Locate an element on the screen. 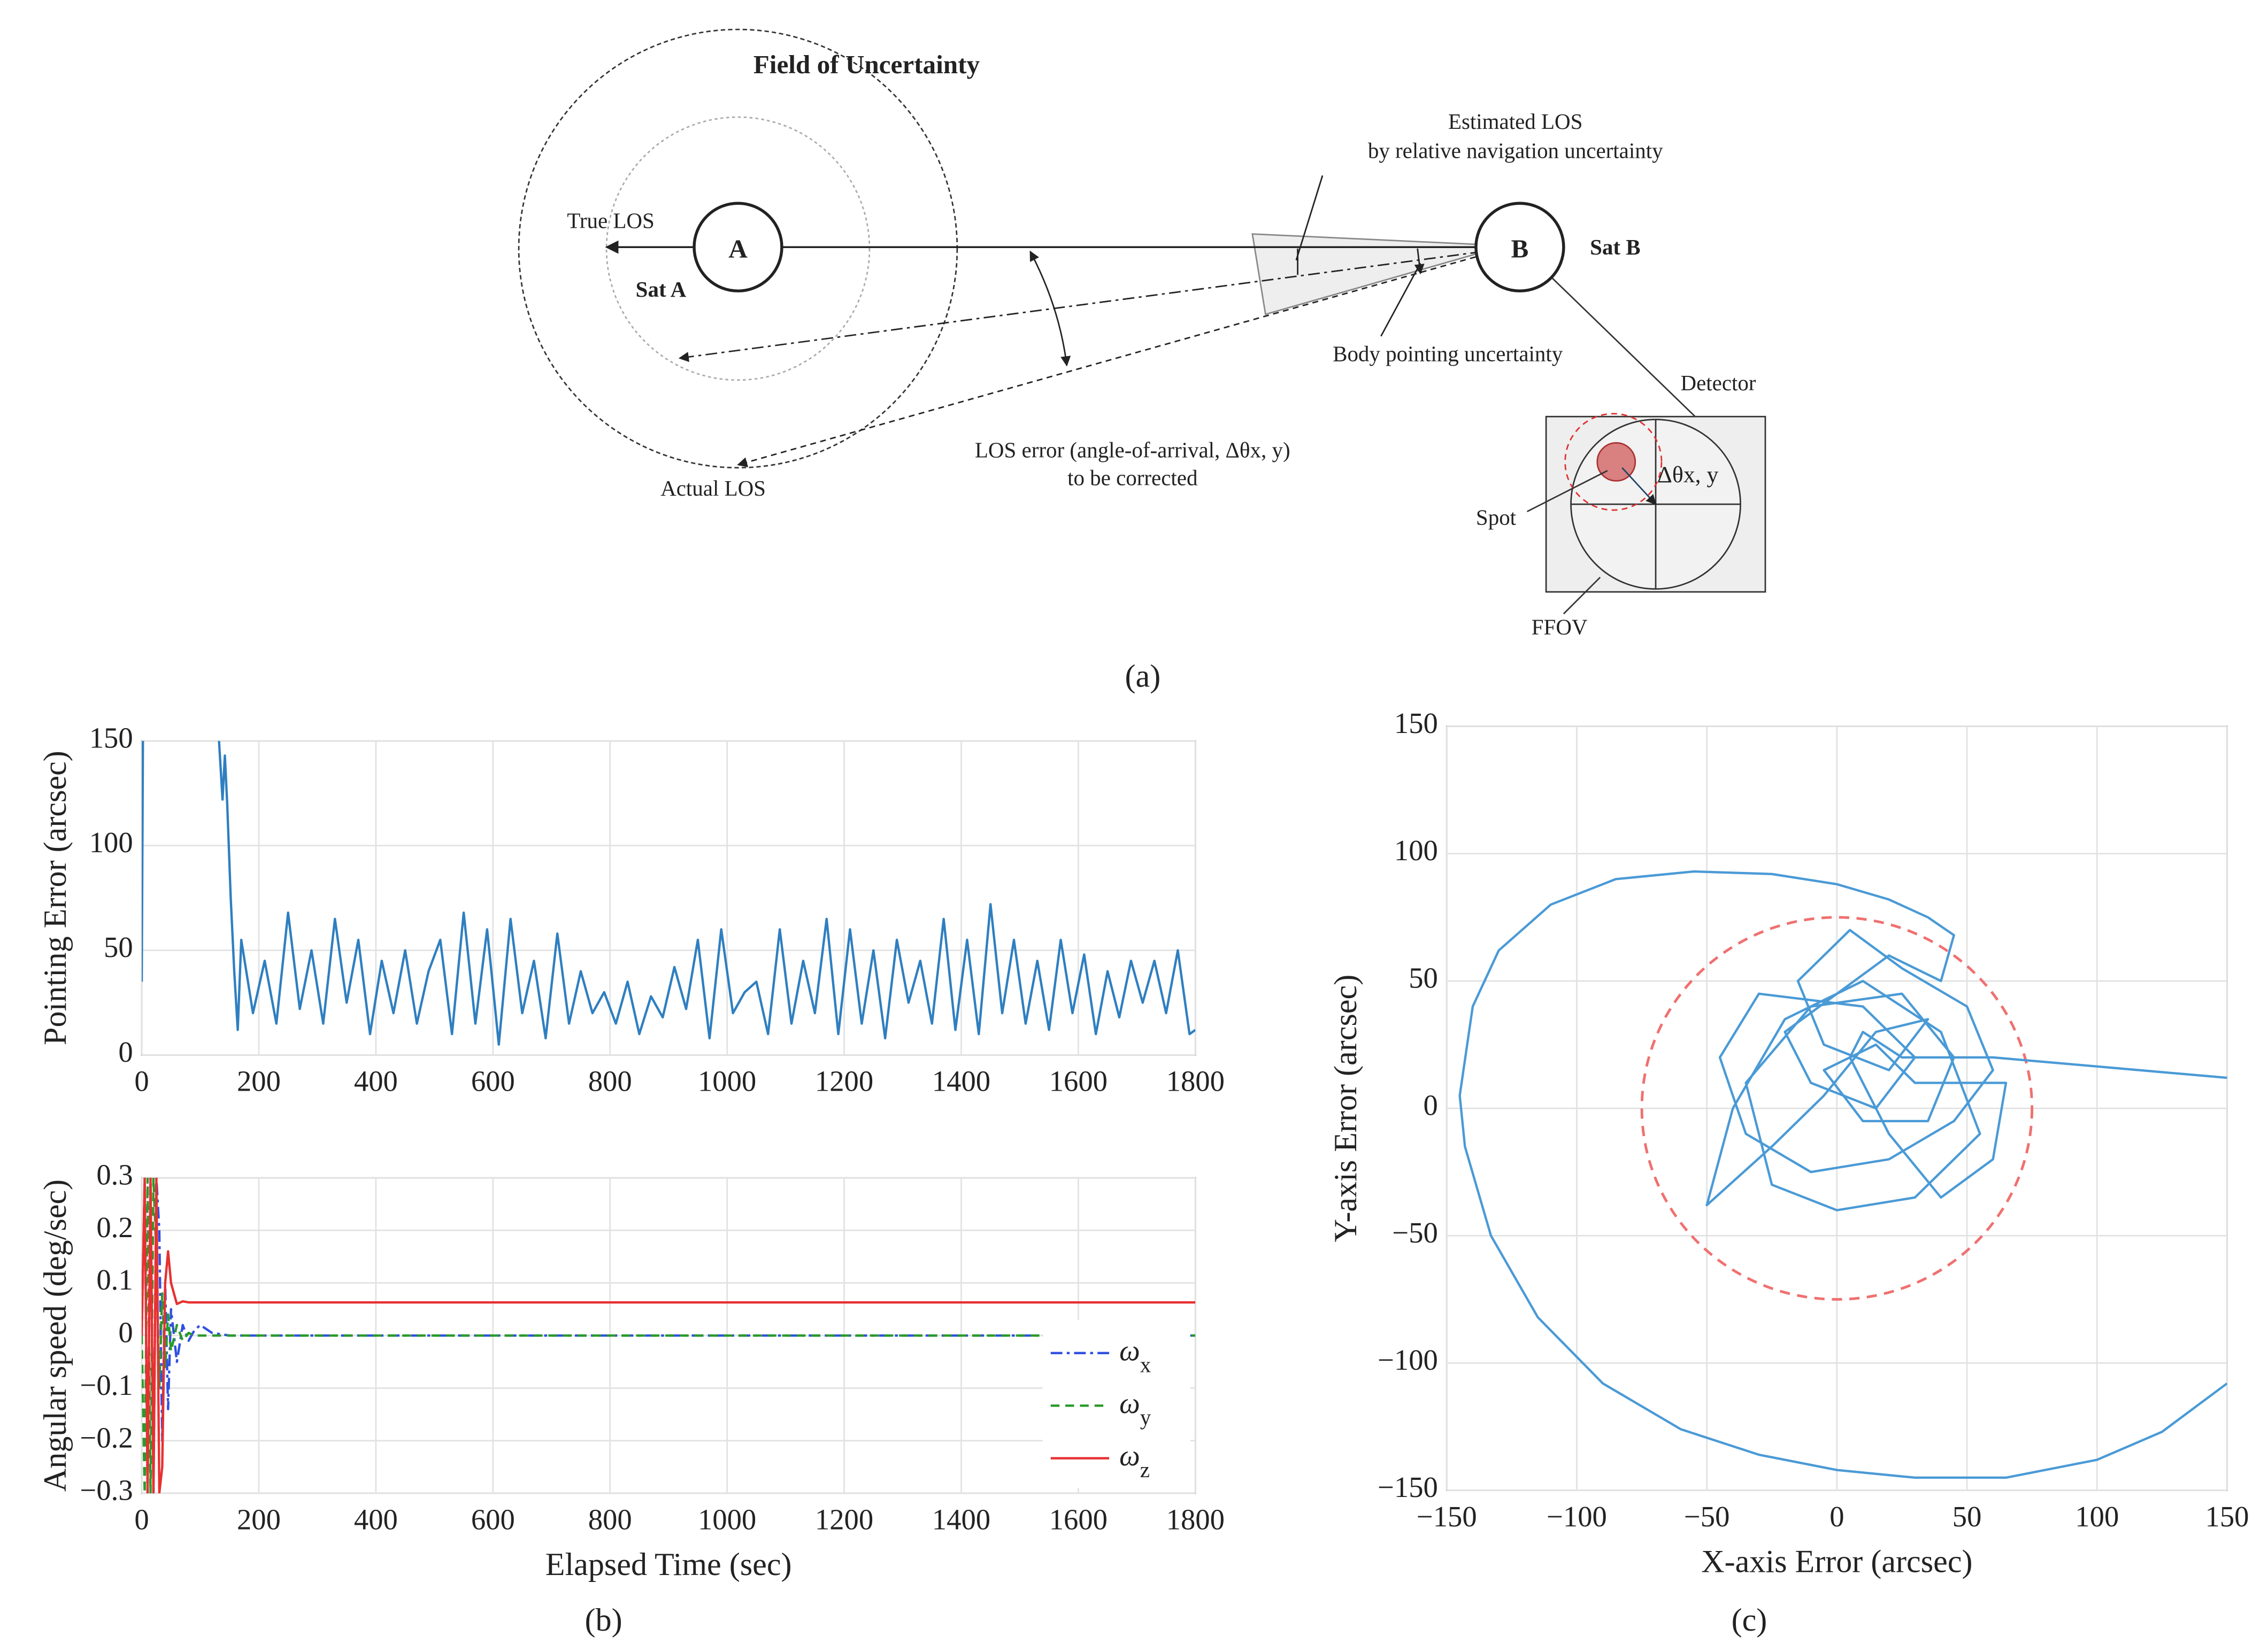 This screenshot has height=1644, width=2268. spot-range is located at coordinates (1613, 462).